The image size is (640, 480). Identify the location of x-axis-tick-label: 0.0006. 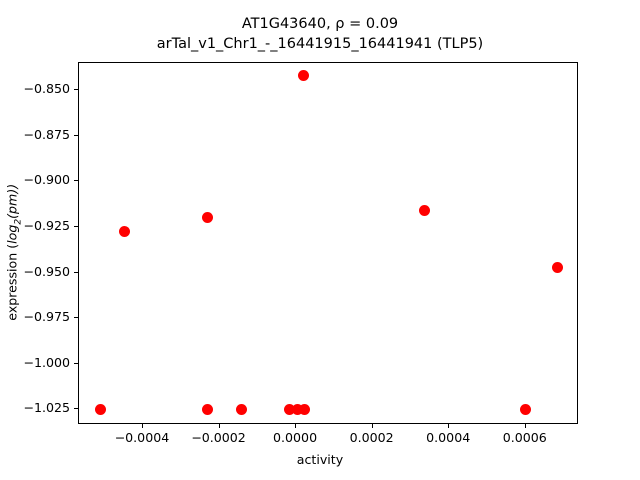
(524, 437).